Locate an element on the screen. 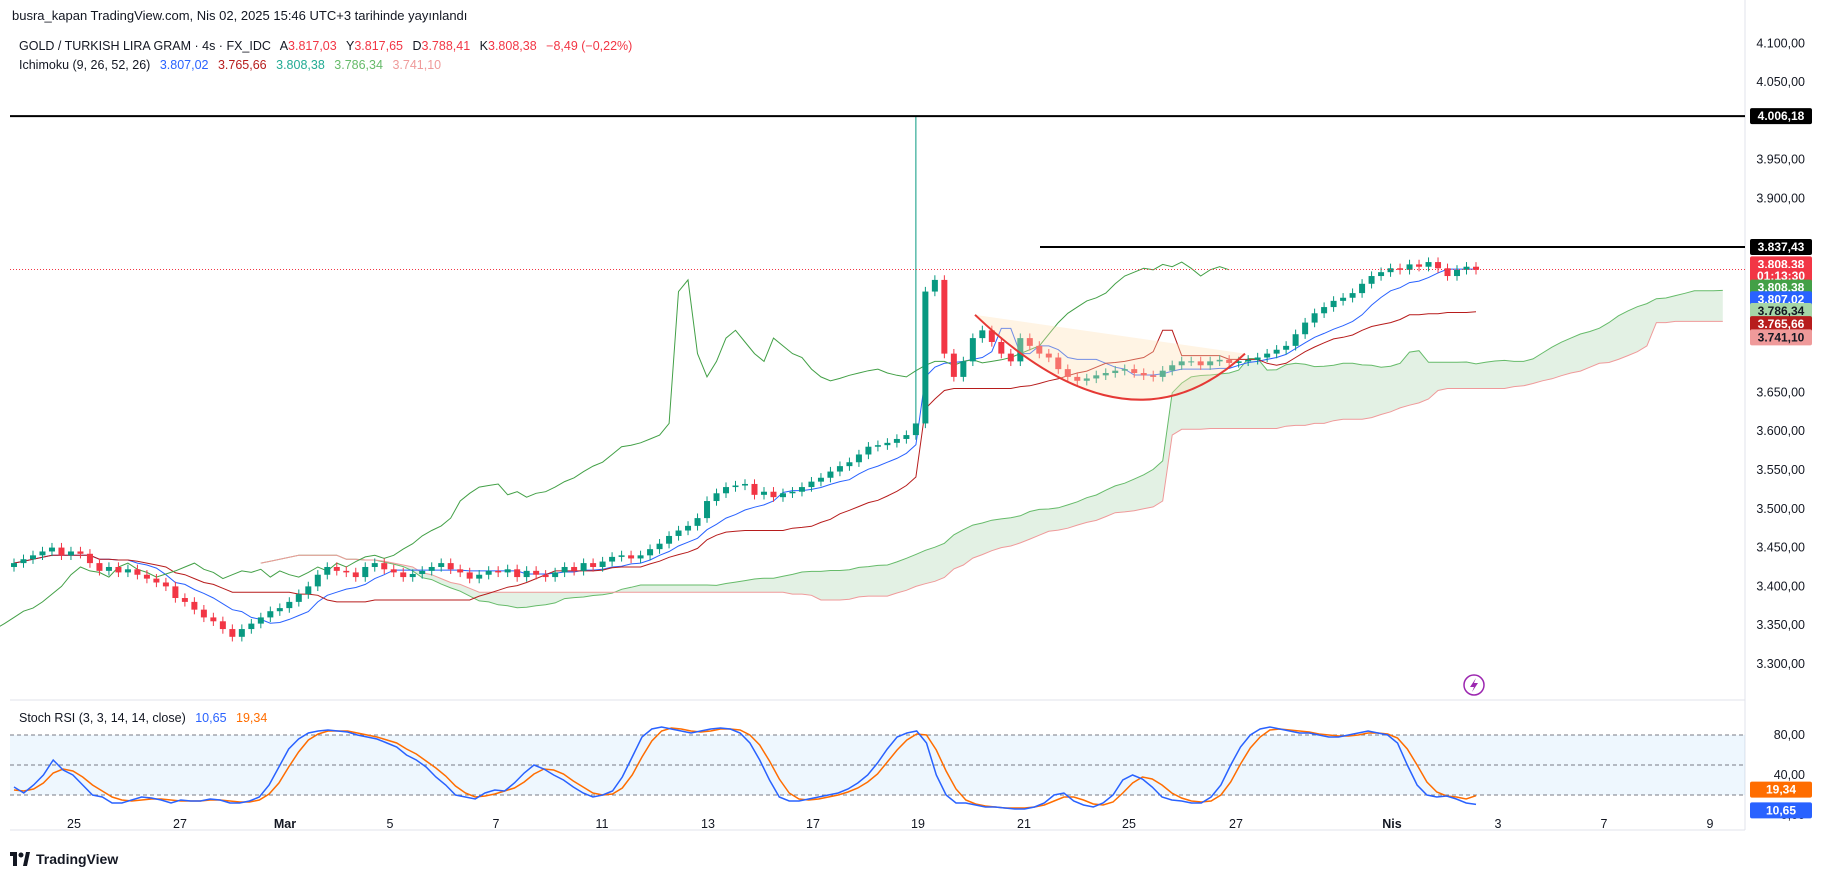 The image size is (1825, 878). price-badge: 4.006,18 is located at coordinates (1781, 116).